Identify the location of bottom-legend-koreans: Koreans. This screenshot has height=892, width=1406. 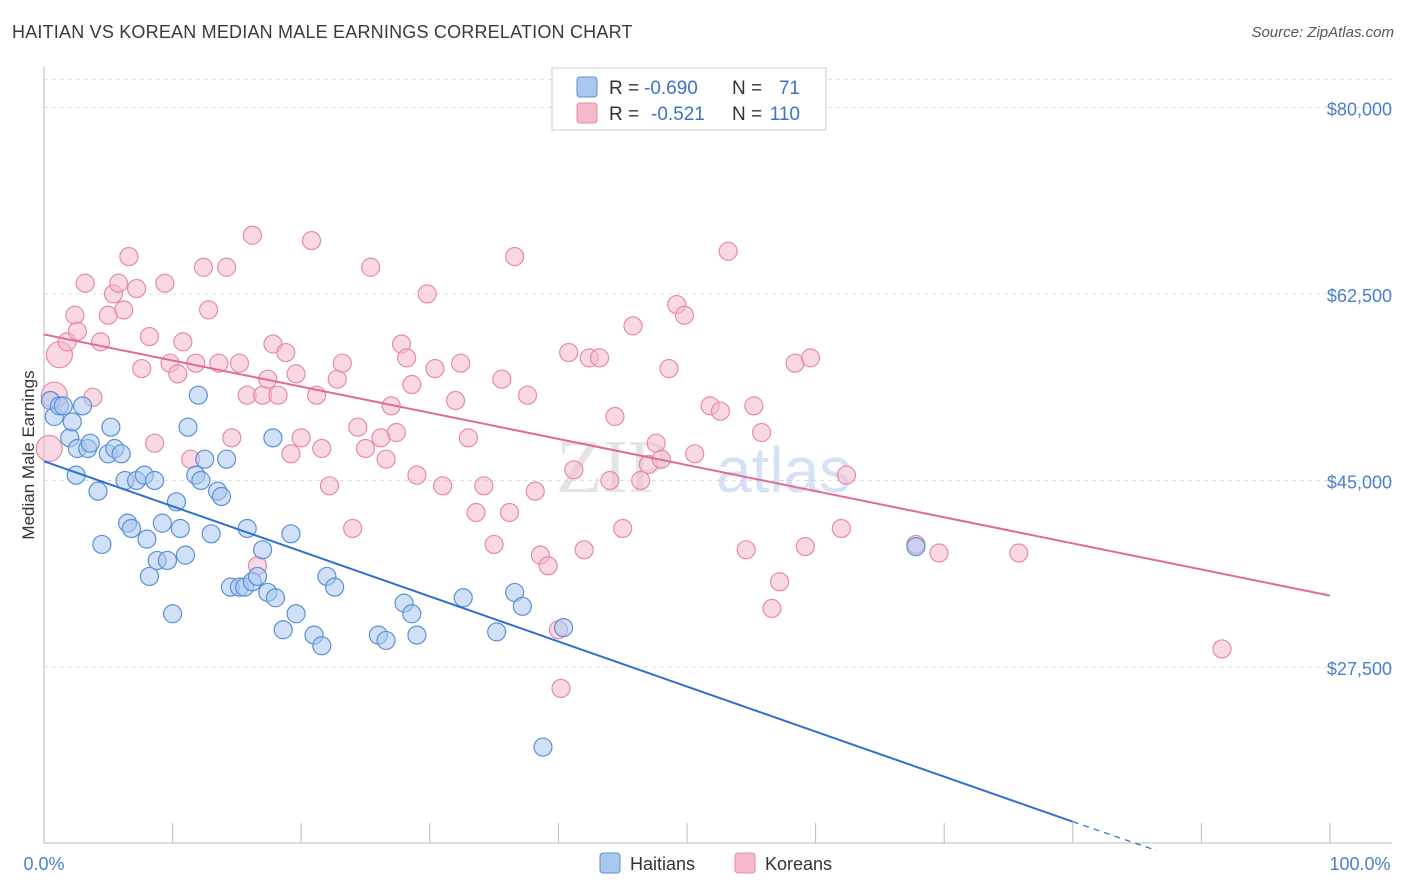
(798, 864).